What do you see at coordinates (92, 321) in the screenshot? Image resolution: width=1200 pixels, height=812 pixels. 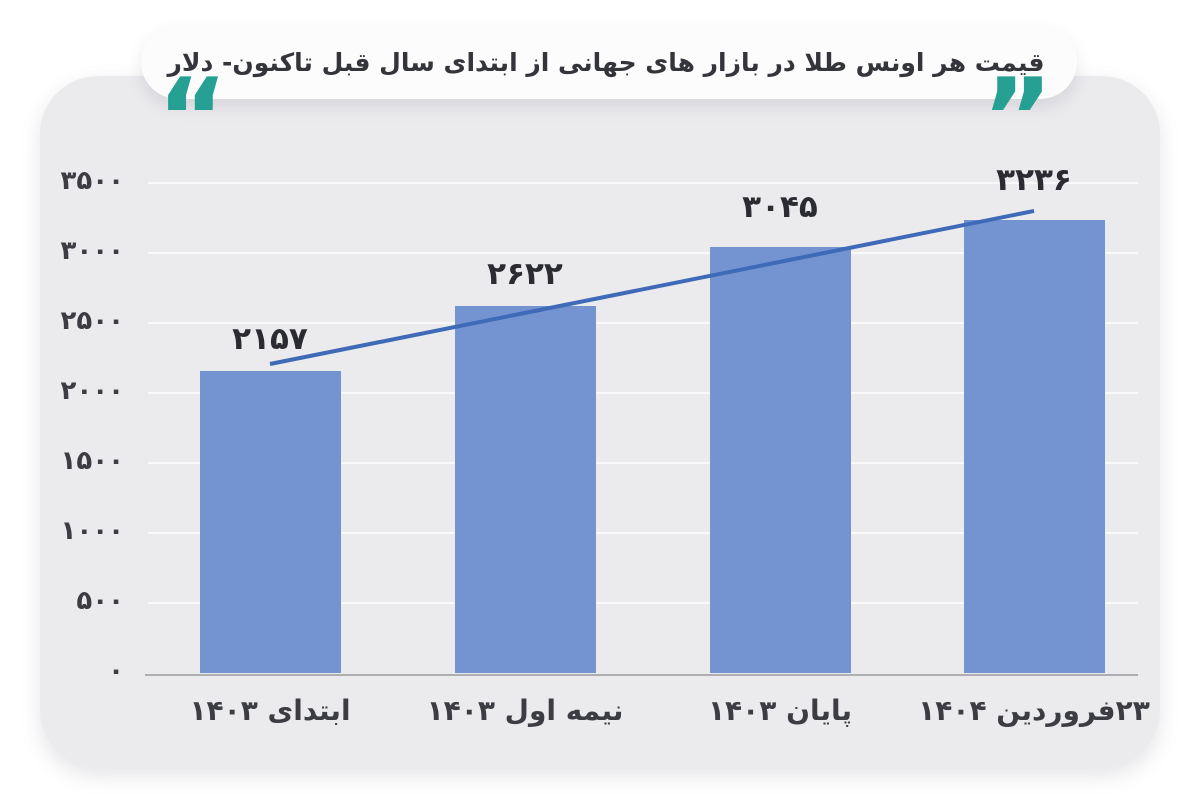 I see `y-axis-tick-label: ۲۵۰۰` at bounding box center [92, 321].